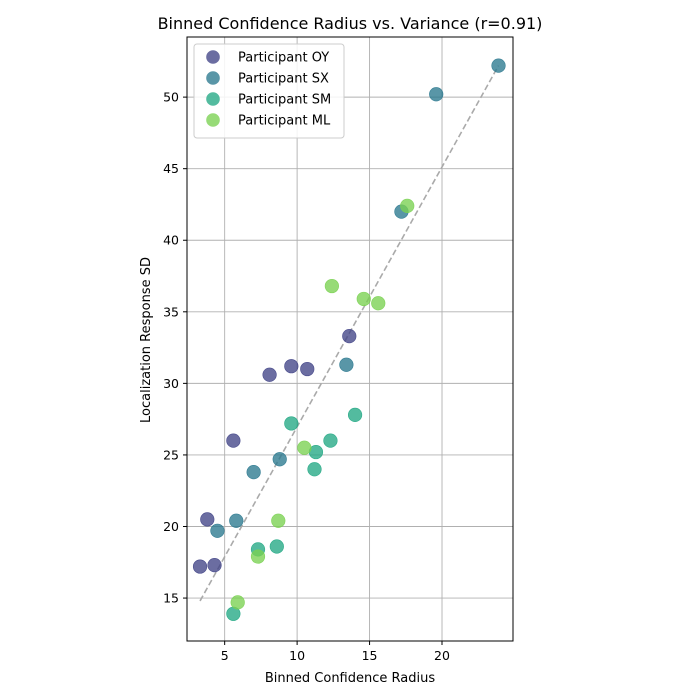 The image size is (700, 700). Describe the element at coordinates (284, 100) in the screenshot. I see `legend-entry-label: Participant SM` at that location.